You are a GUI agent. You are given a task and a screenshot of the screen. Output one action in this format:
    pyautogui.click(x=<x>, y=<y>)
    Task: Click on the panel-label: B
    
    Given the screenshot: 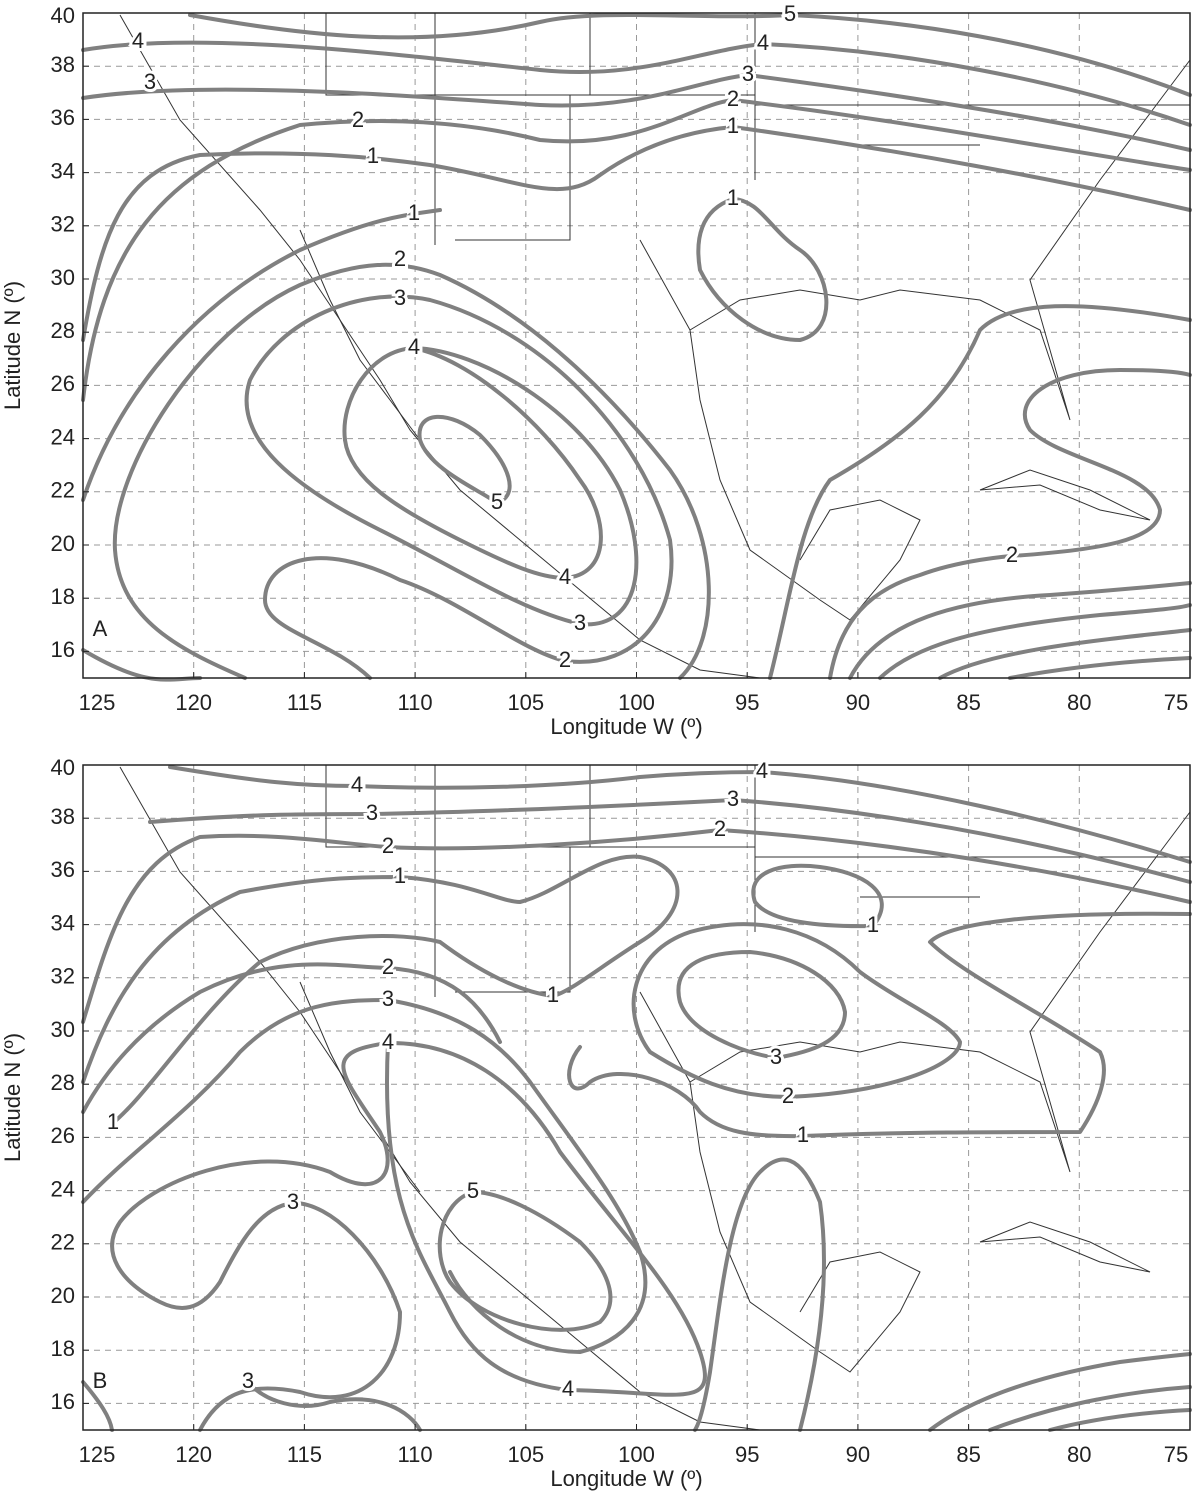 What is the action you would take?
    pyautogui.click(x=100, y=1380)
    